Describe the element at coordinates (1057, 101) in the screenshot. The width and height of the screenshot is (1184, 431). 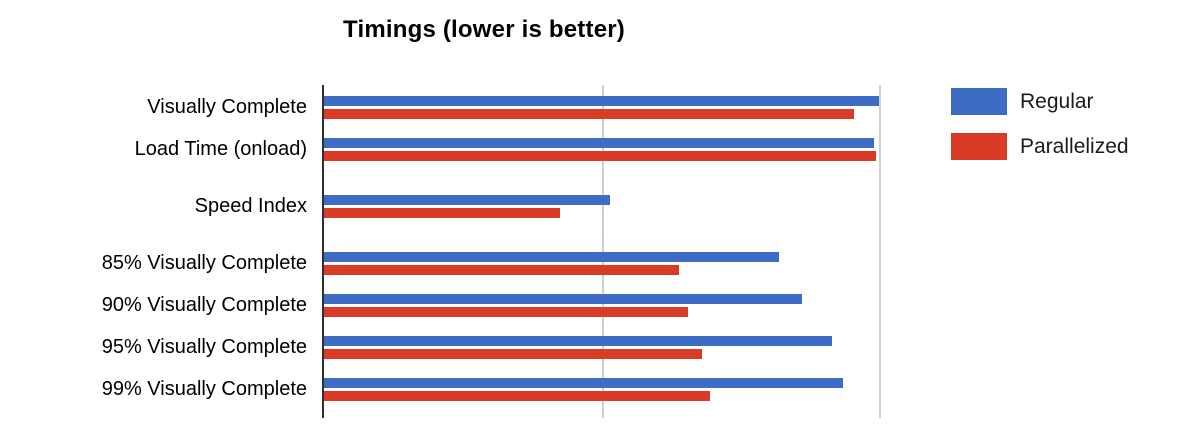
I see `legend-label: Regular` at that location.